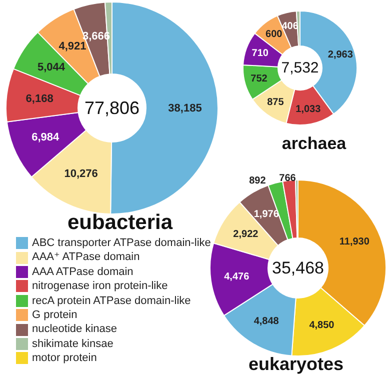  I want to click on legend-label: G protein, so click(55, 315).